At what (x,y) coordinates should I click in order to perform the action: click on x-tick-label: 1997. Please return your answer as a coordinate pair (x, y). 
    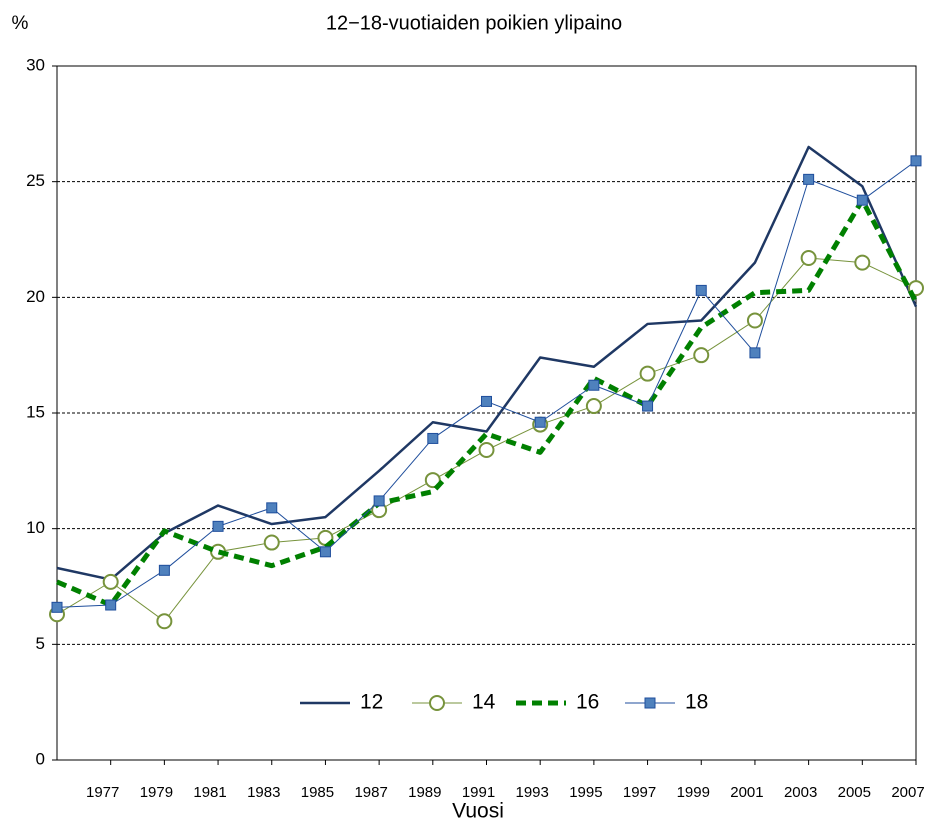
    Looking at the image, I should click on (639, 792).